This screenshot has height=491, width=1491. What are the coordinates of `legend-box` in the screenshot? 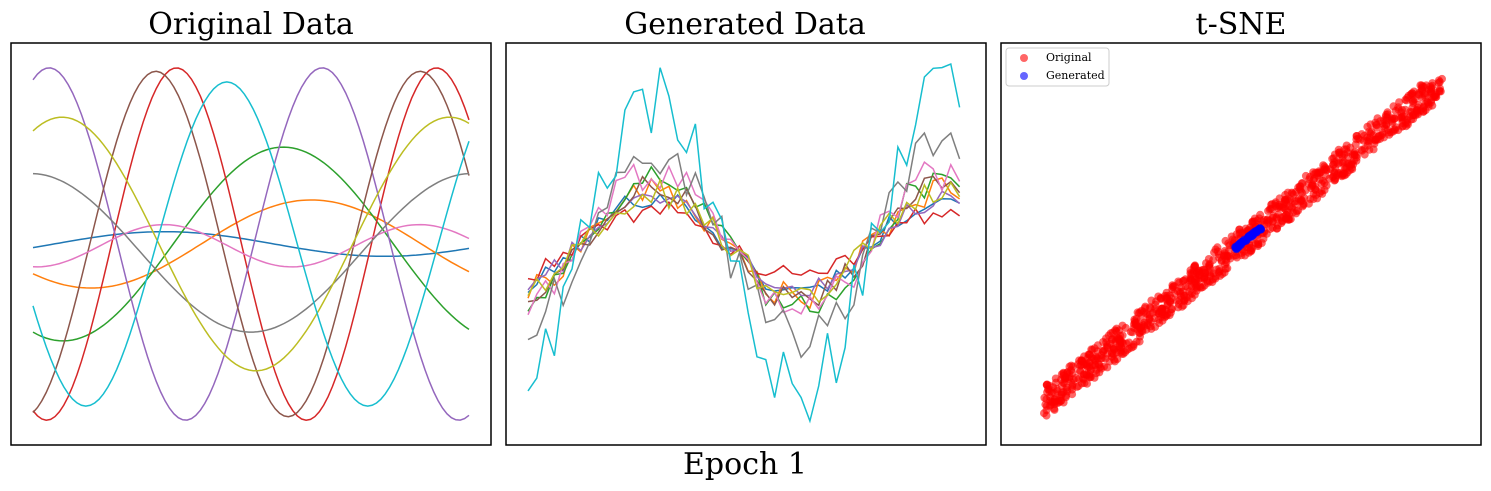 It's located at (1057, 67).